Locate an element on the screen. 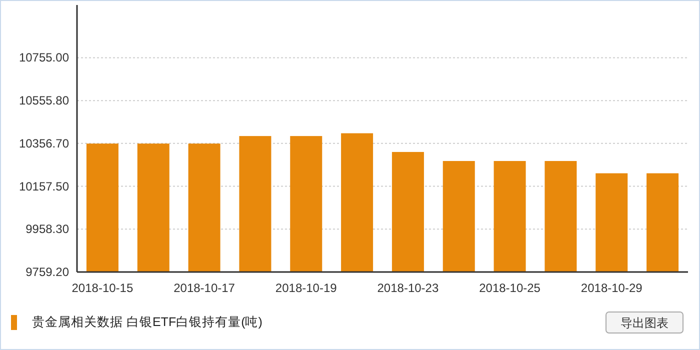 This screenshot has width=700, height=350. y-tick-label: 10755.00 is located at coordinates (44, 57).